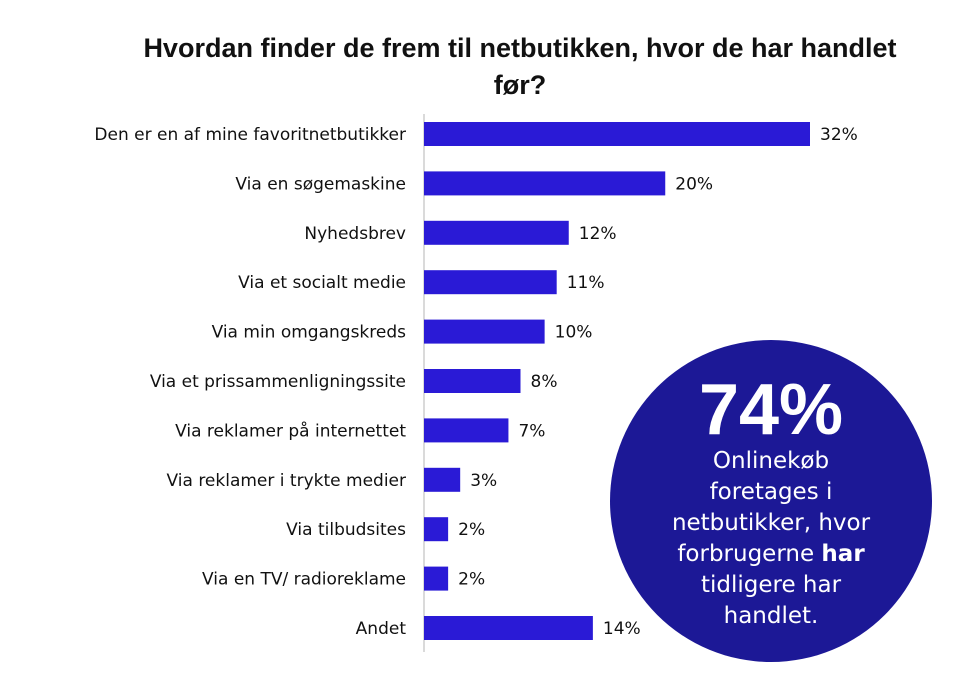  Describe the element at coordinates (694, 184) in the screenshot. I see `value-label: 20%` at that location.